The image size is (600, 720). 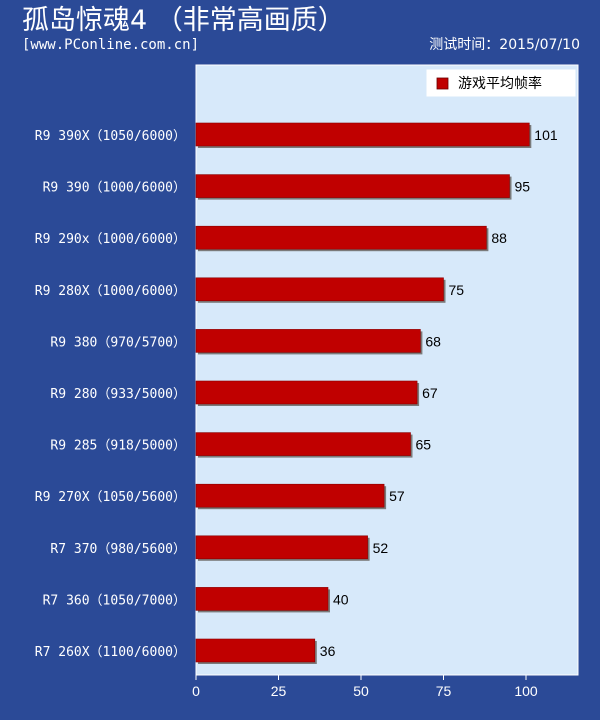 I want to click on x-tick-label: 100, so click(x=526, y=691).